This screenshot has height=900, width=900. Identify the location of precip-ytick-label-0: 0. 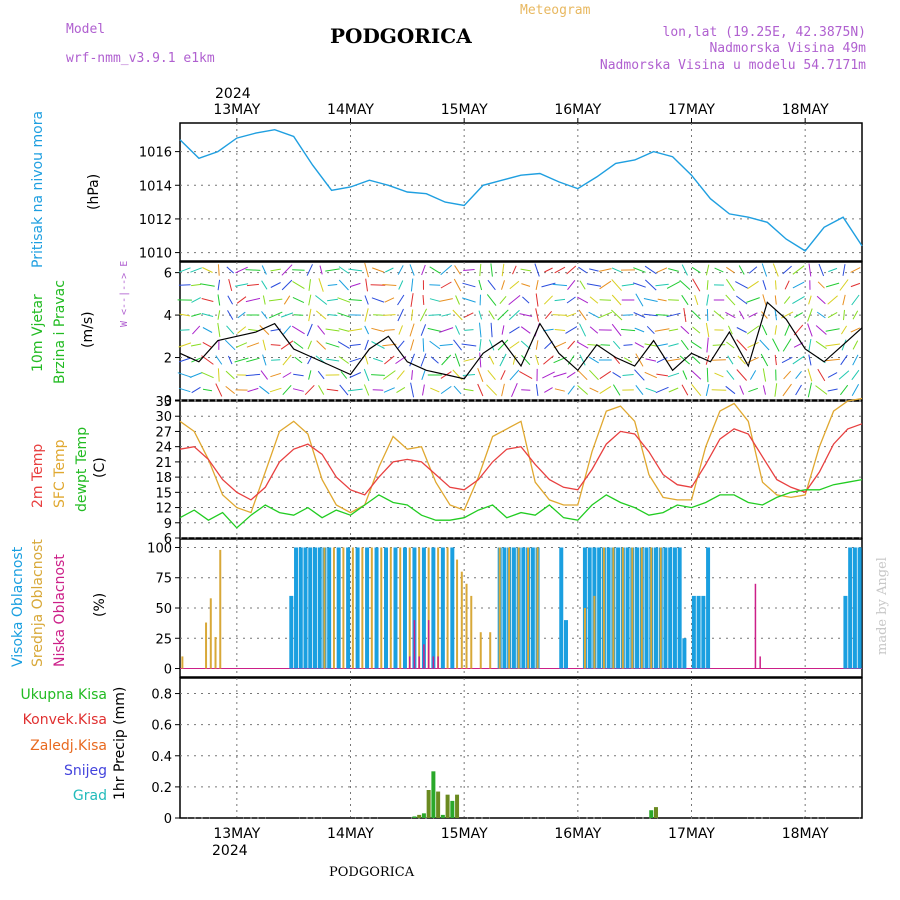
(168, 819).